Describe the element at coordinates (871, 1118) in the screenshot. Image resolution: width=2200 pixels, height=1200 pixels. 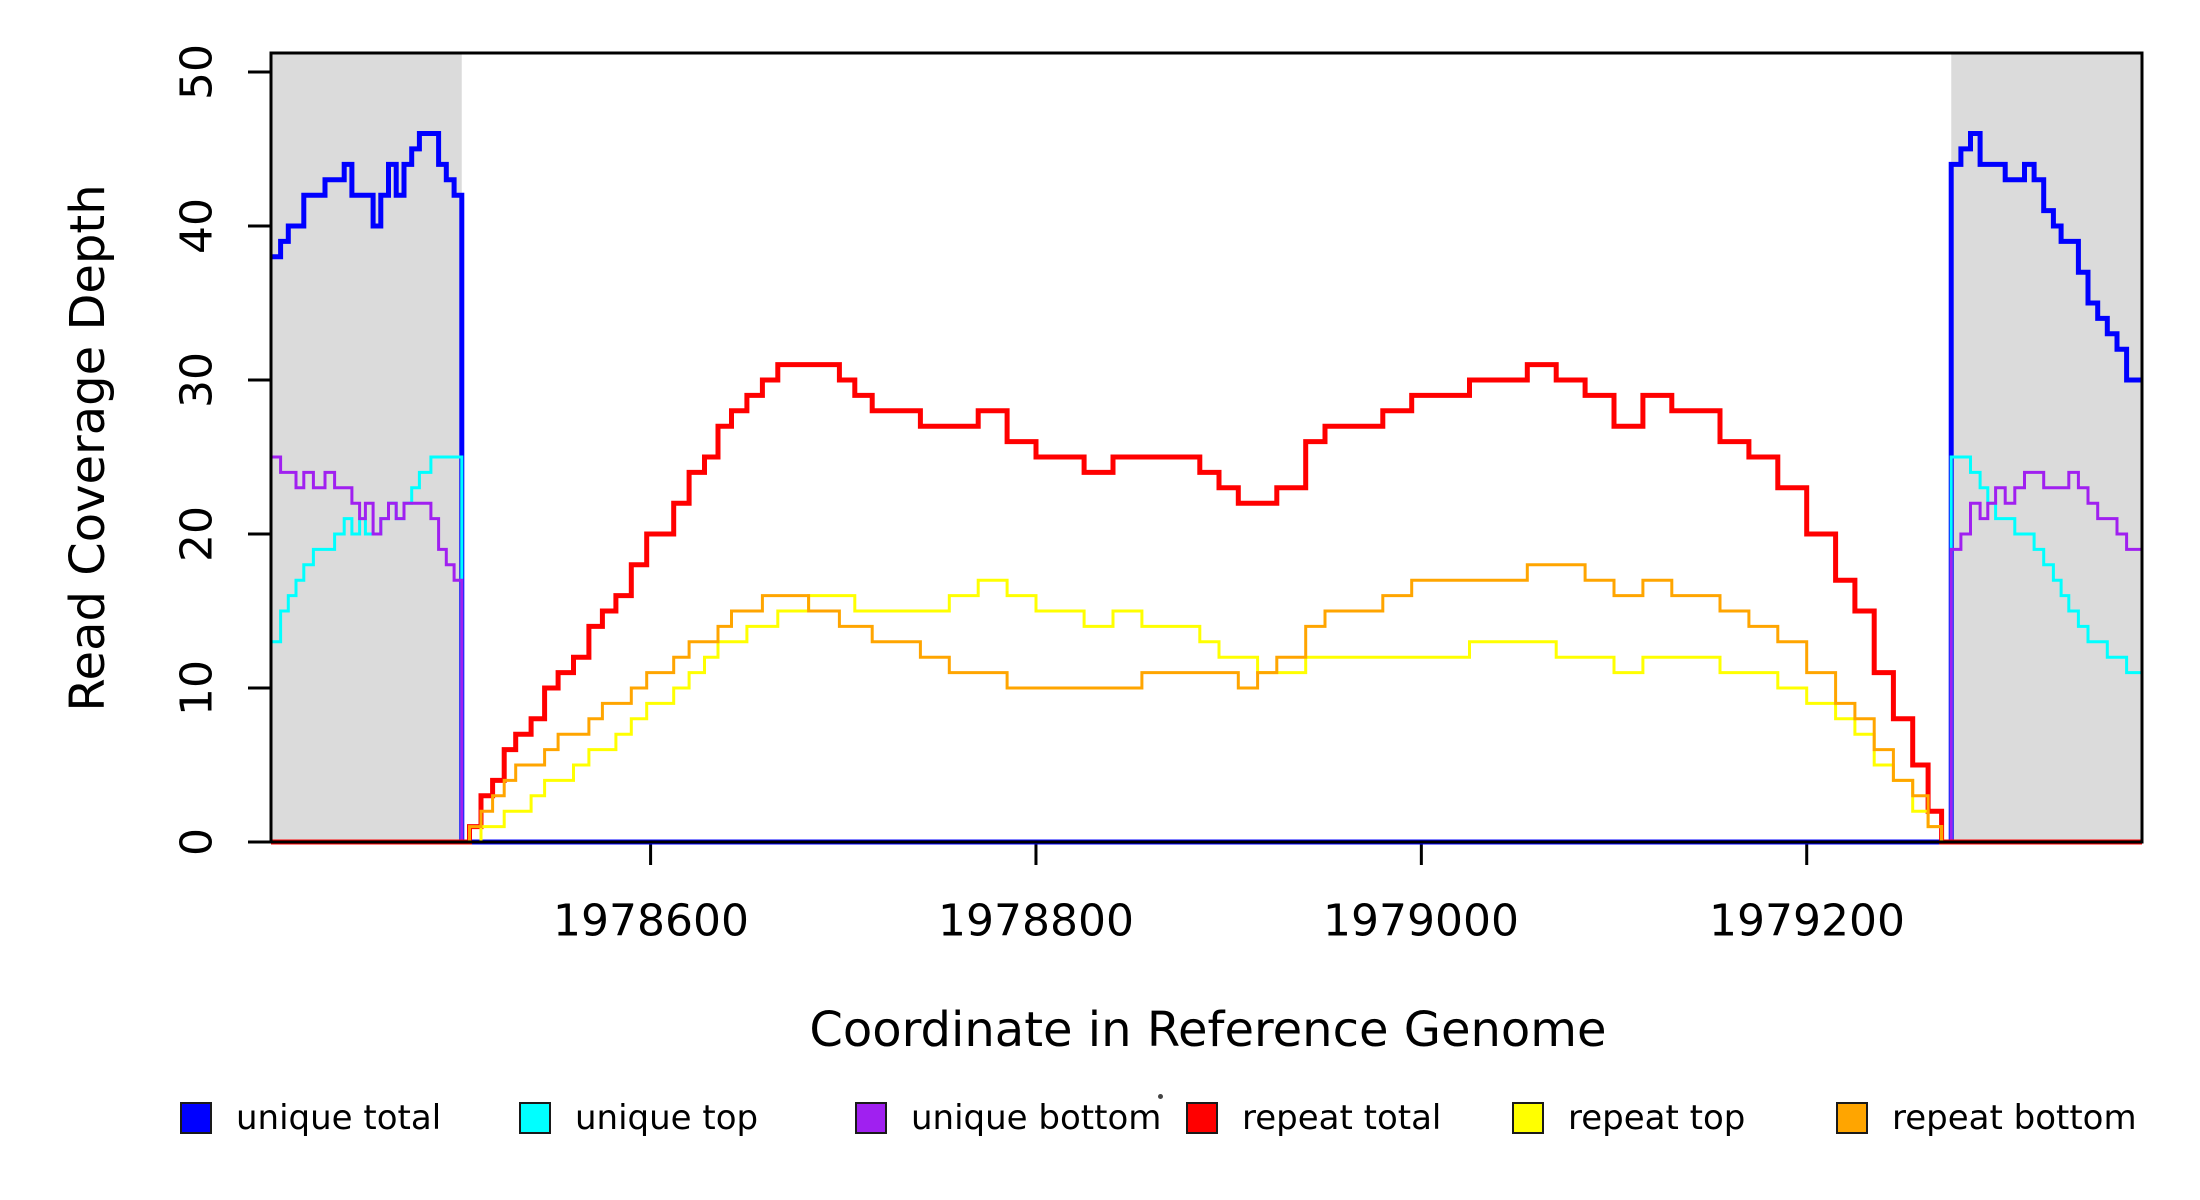
I see `legend-swatch-unique-bottom` at that location.